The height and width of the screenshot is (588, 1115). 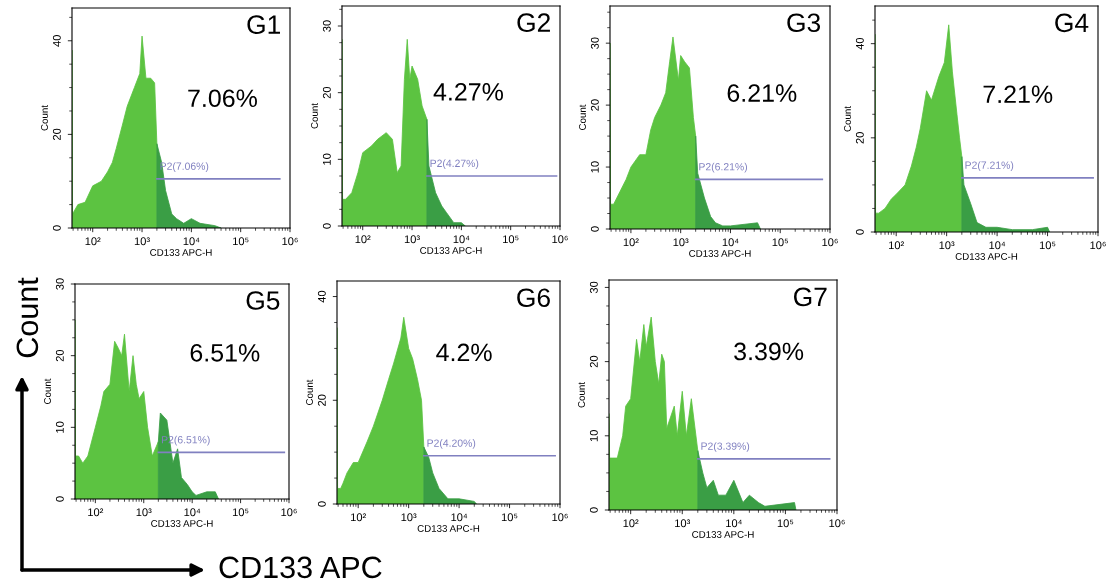 I want to click on annotation: P2(7.21%), so click(x=989, y=166).